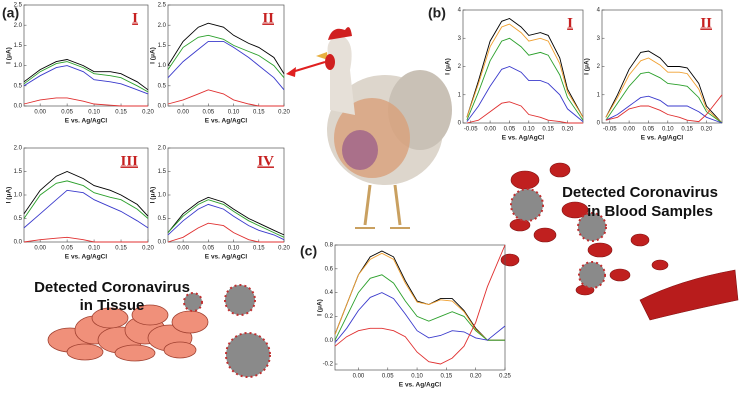 The image size is (740, 401). I want to click on y-tick-label: 0.2, so click(329, 317).